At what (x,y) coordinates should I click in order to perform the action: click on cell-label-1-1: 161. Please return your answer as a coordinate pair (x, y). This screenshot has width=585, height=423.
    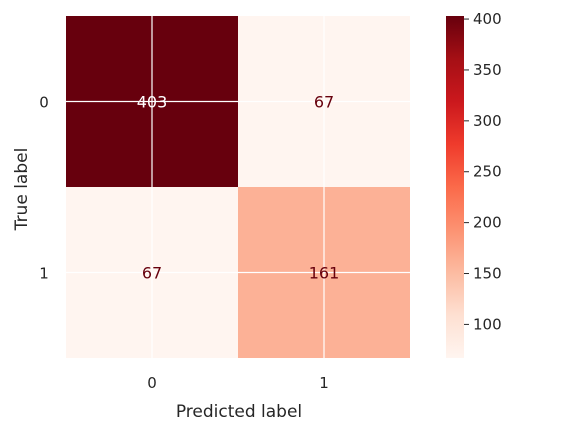
    Looking at the image, I should click on (324, 273).